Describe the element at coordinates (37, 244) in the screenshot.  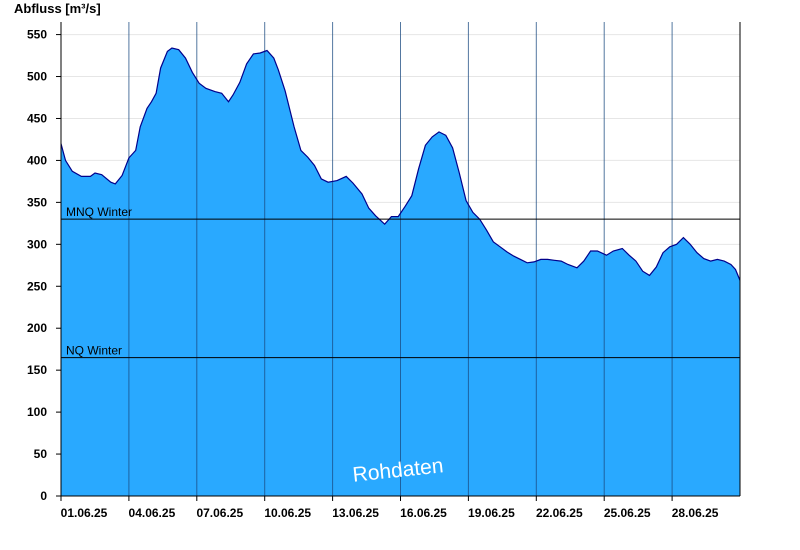
I see `y-tick-label: 300` at that location.